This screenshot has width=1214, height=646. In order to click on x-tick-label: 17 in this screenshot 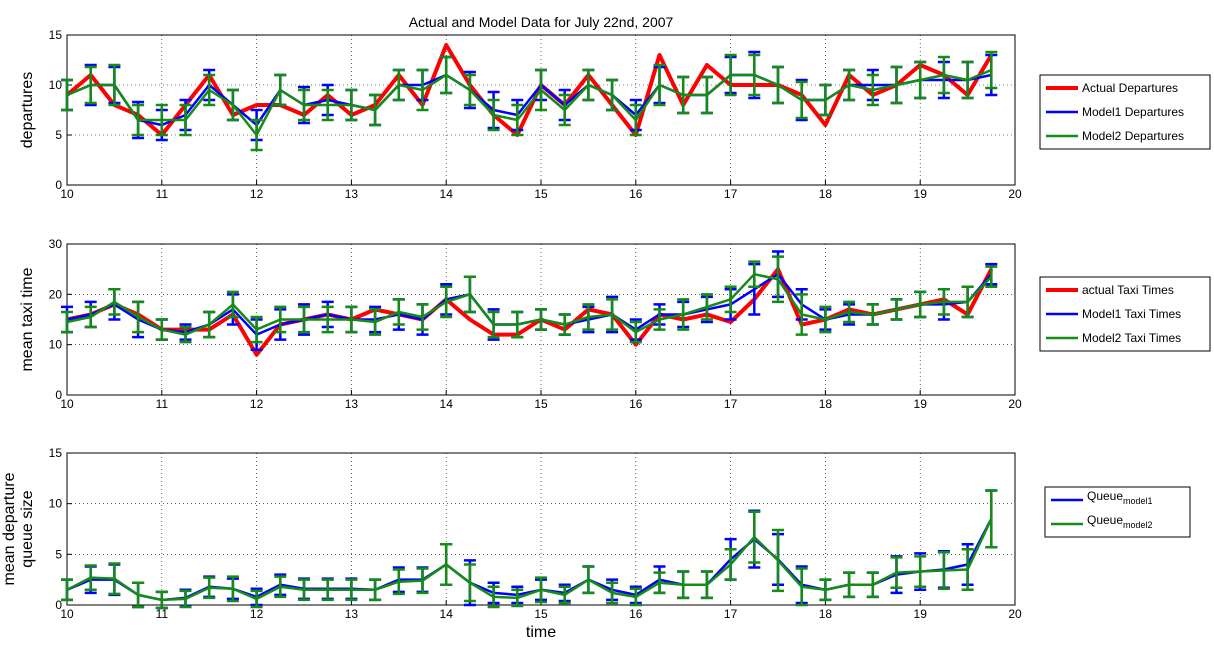, I will do `click(731, 614)`.